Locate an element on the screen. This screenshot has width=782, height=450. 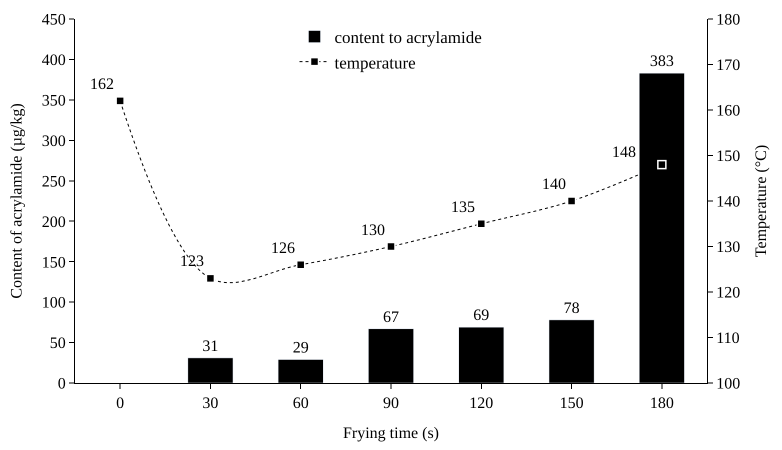
x-tick-label: 120 is located at coordinates (481, 403).